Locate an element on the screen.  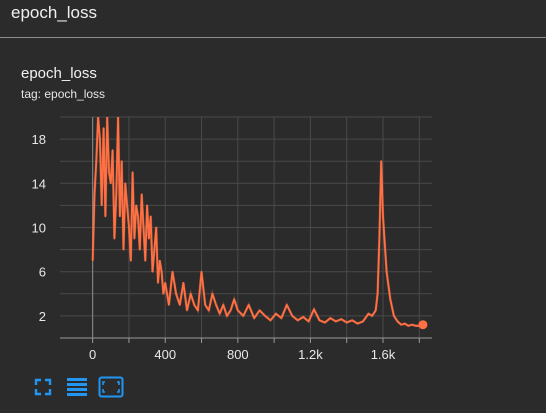
fullscreen-icon is located at coordinates (43, 387).